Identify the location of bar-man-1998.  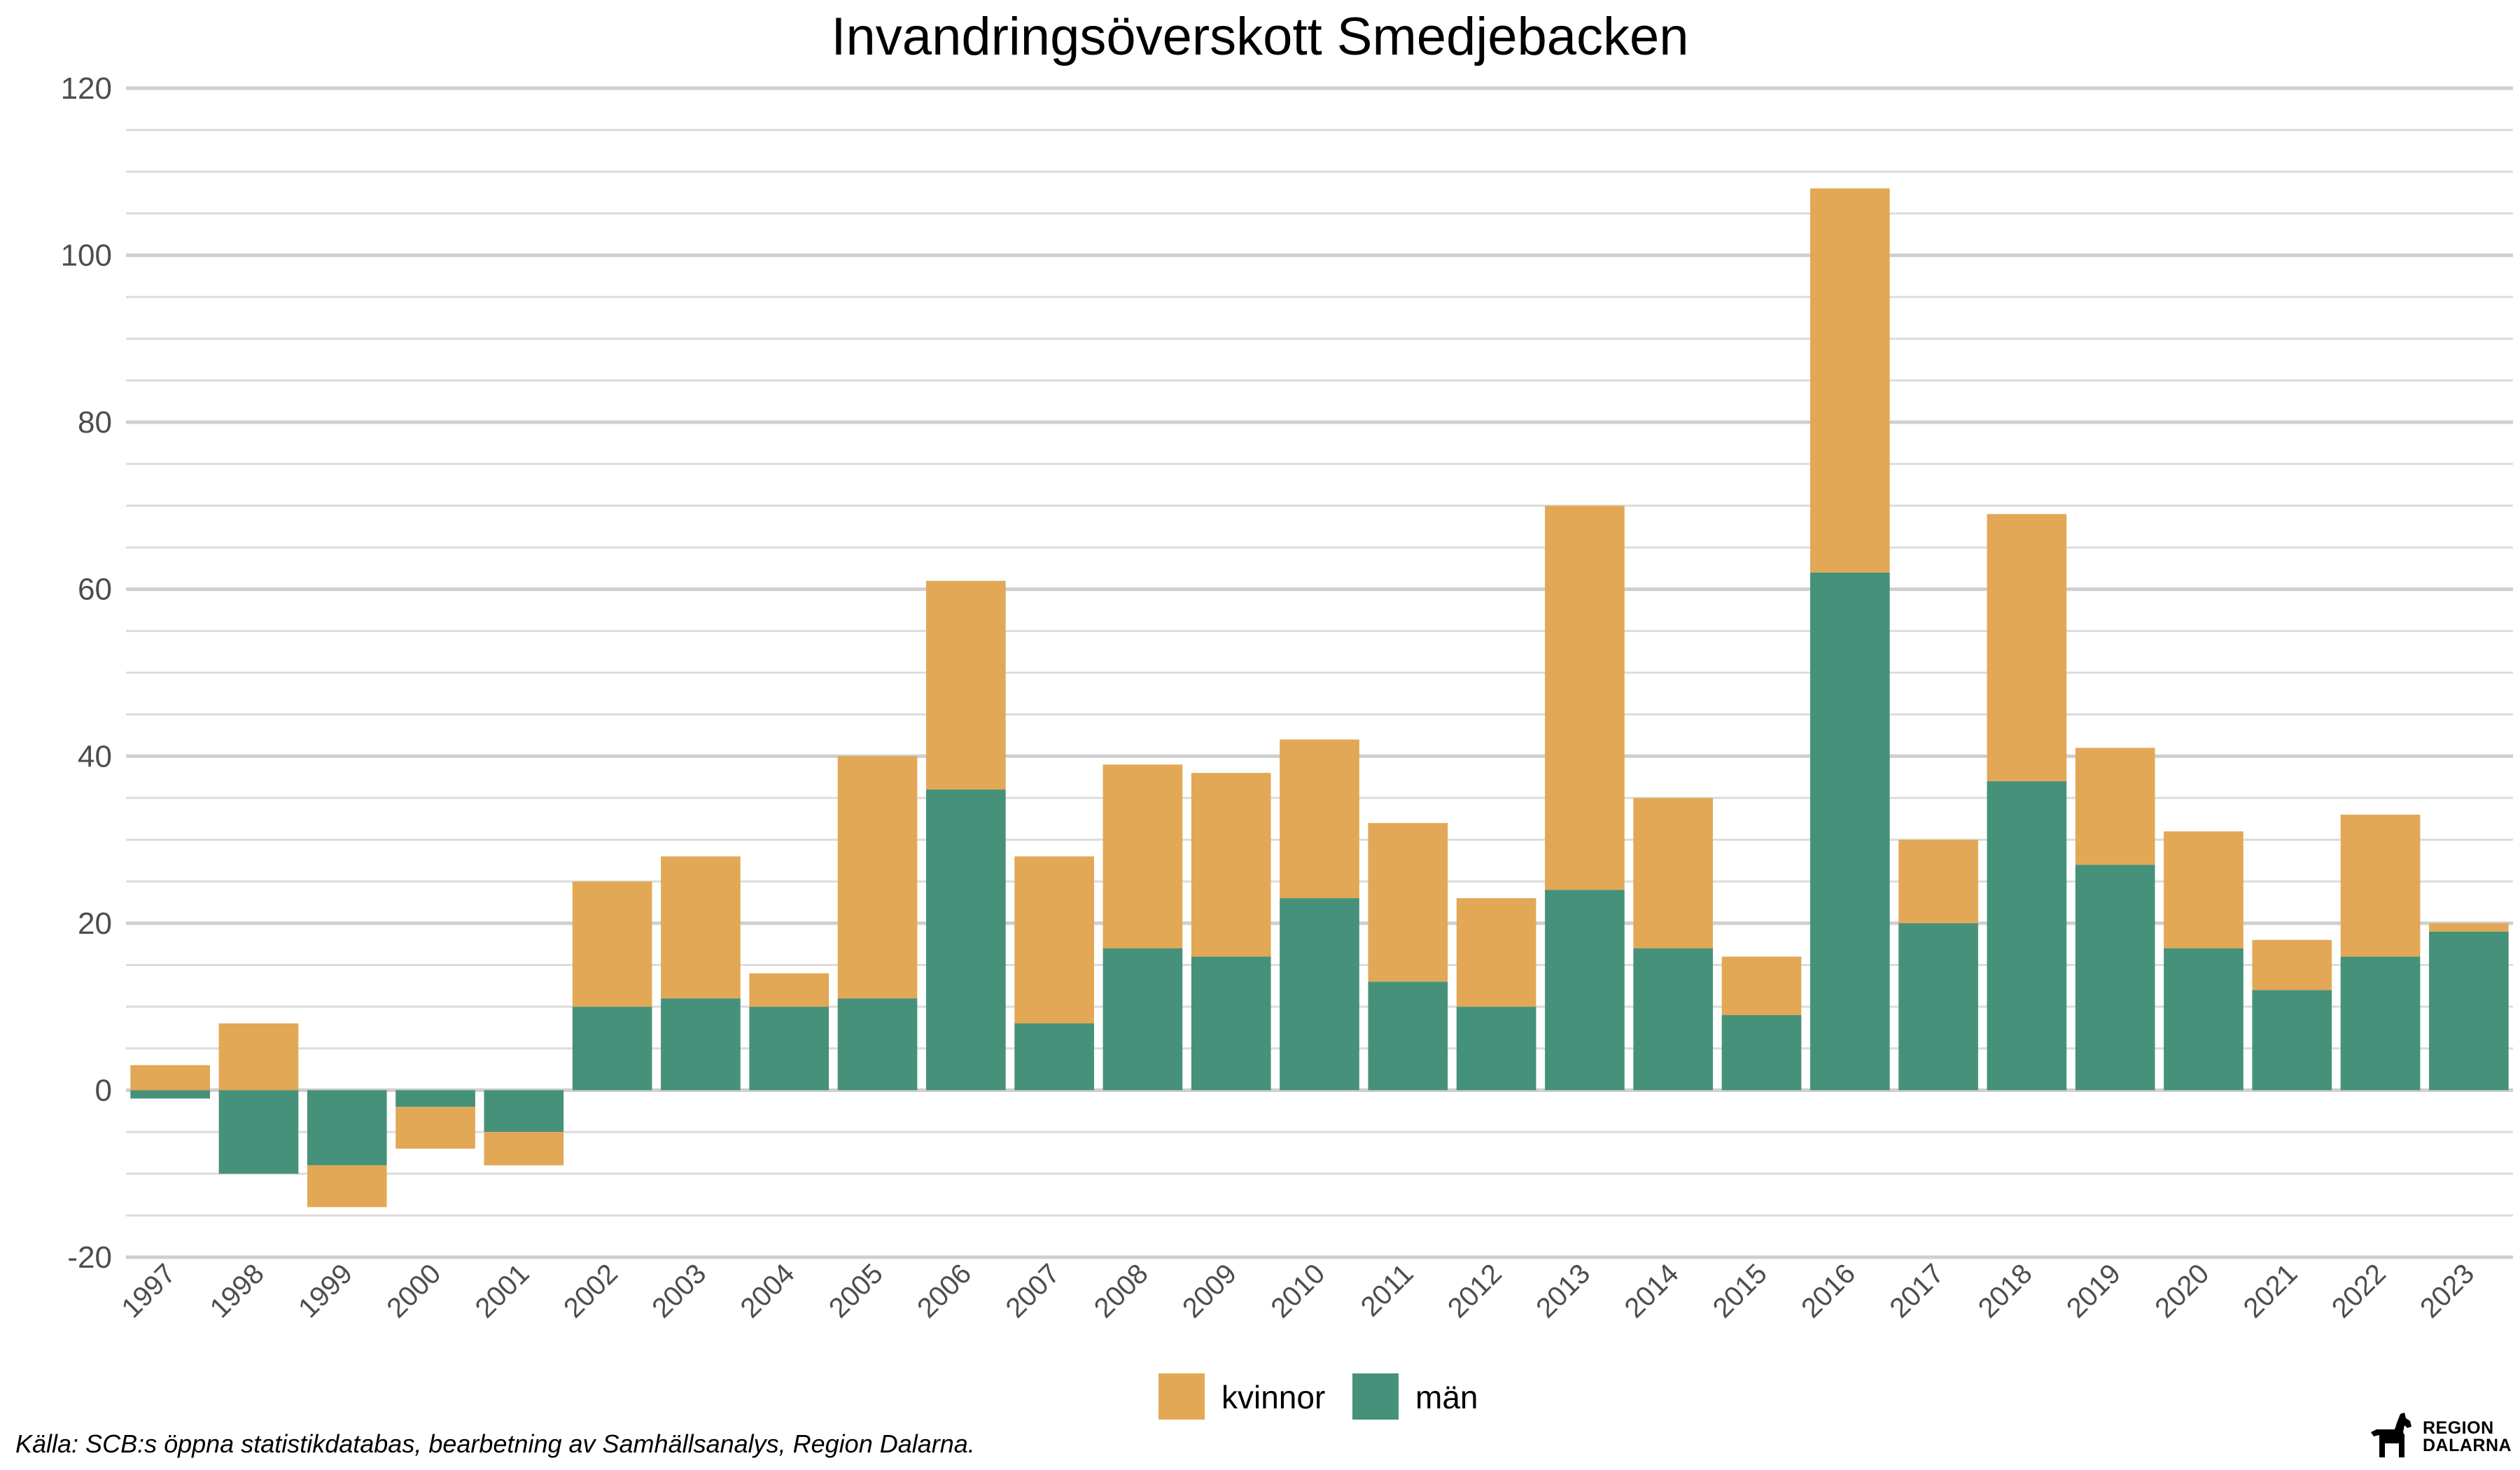
(258, 1132).